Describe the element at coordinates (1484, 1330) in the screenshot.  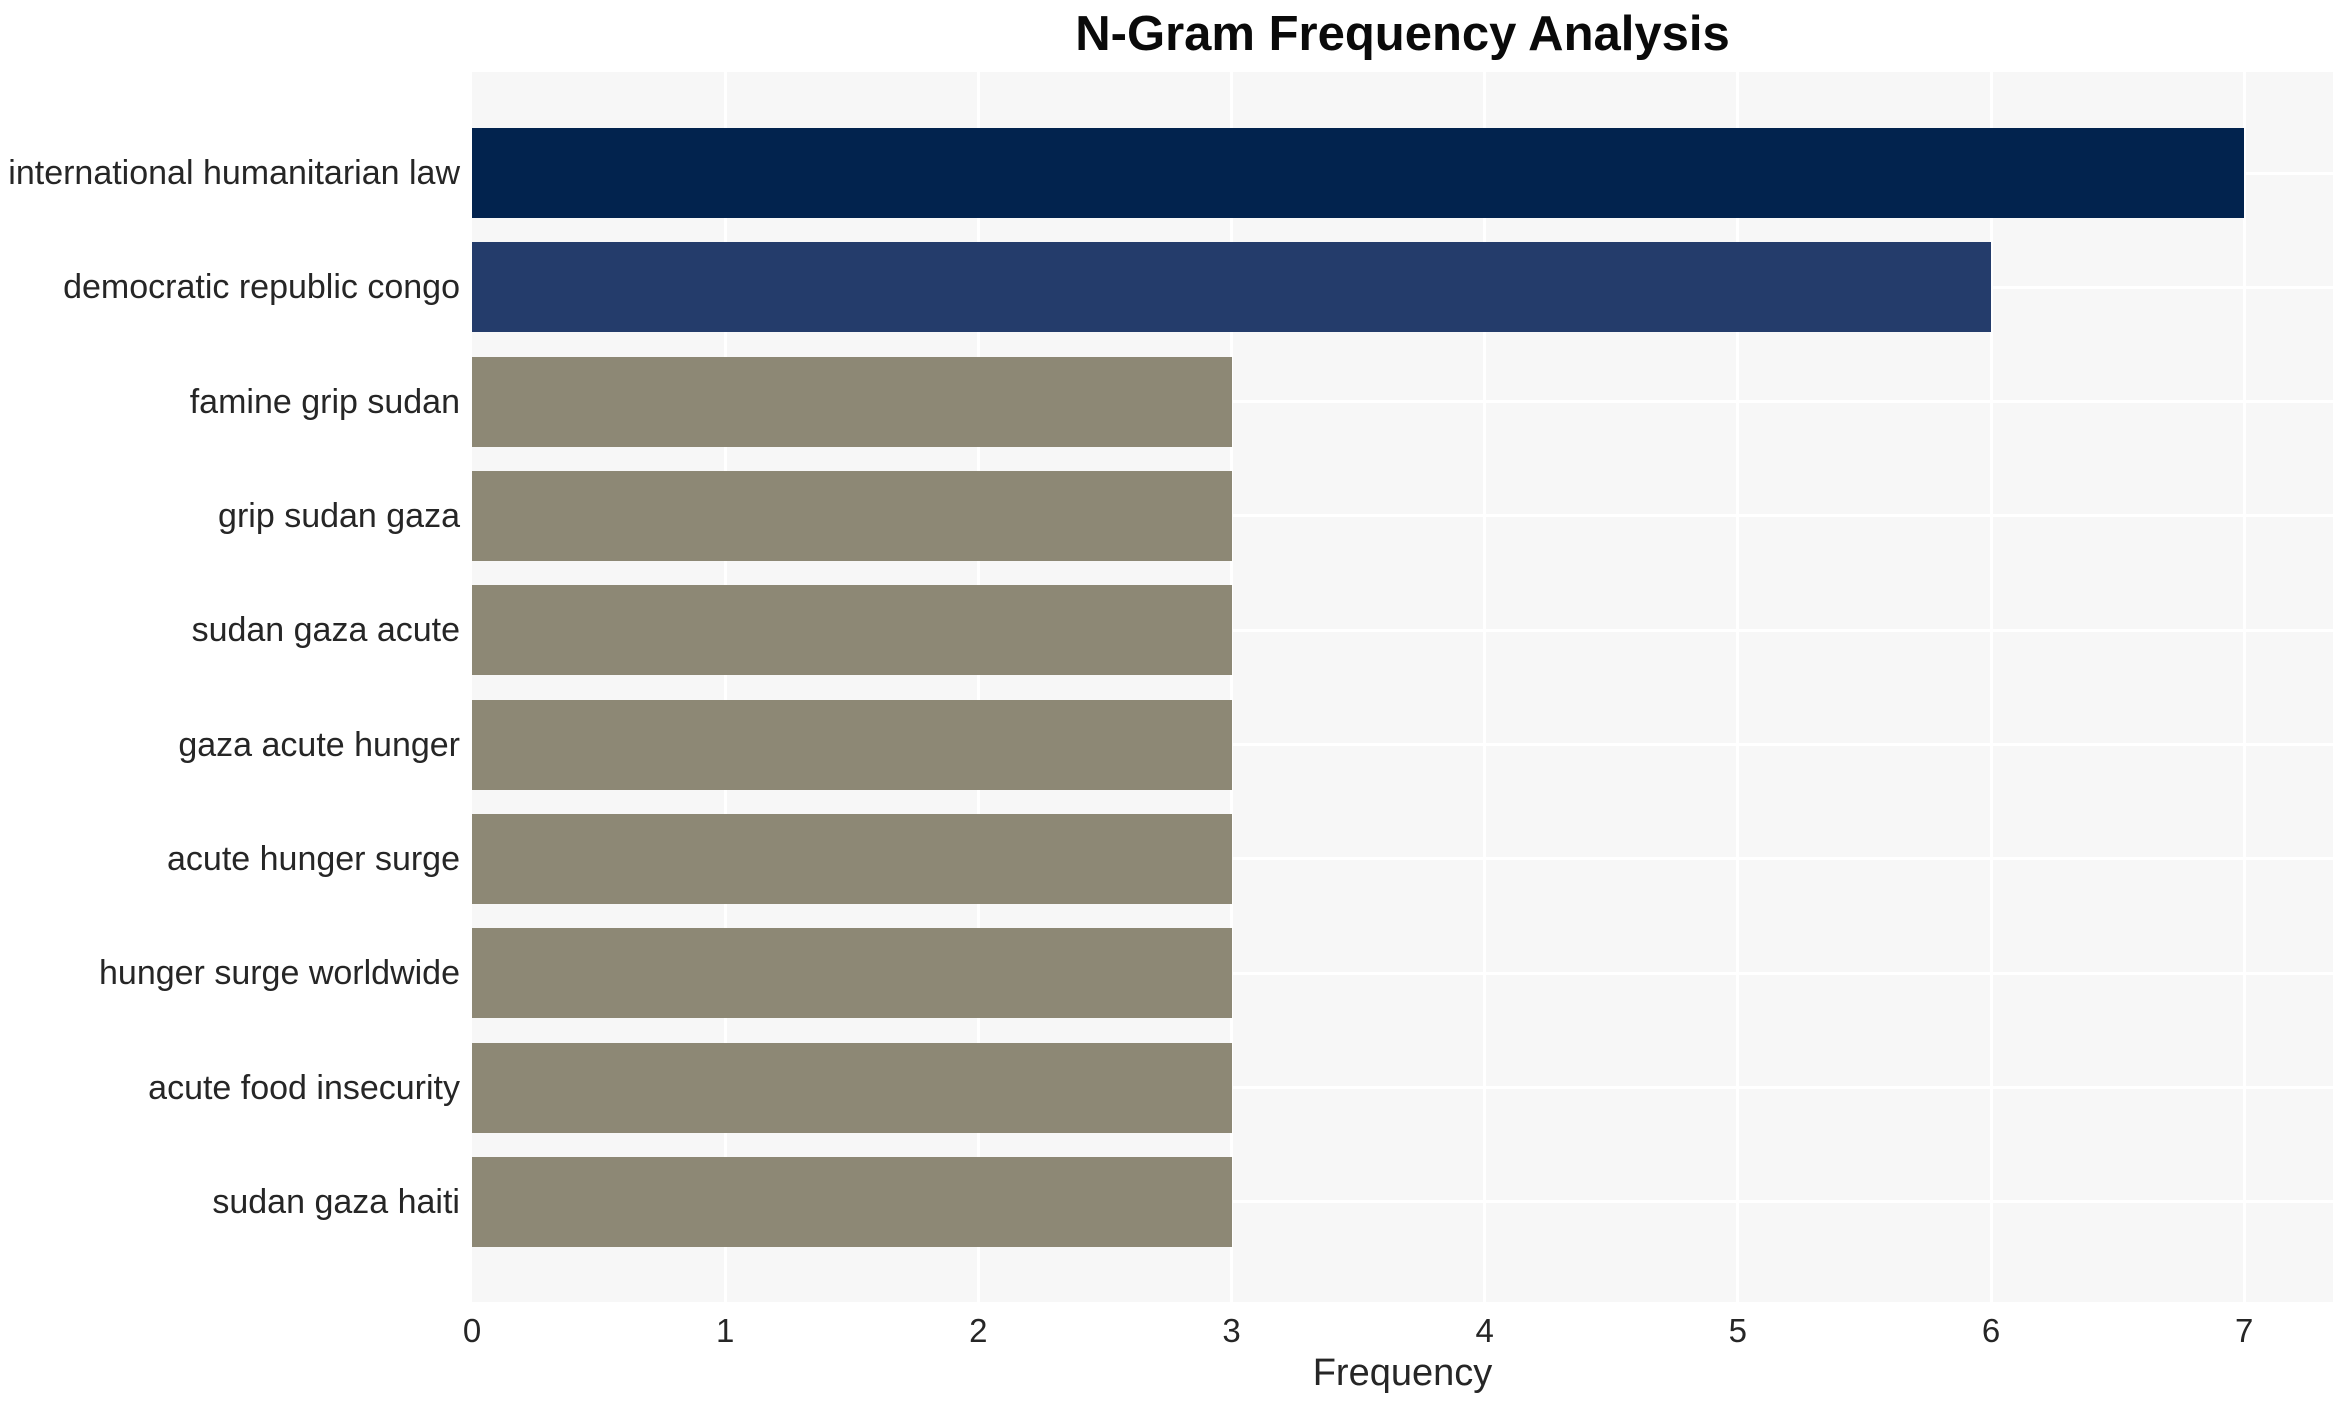
I see `x-axis-tick-label: 4` at that location.